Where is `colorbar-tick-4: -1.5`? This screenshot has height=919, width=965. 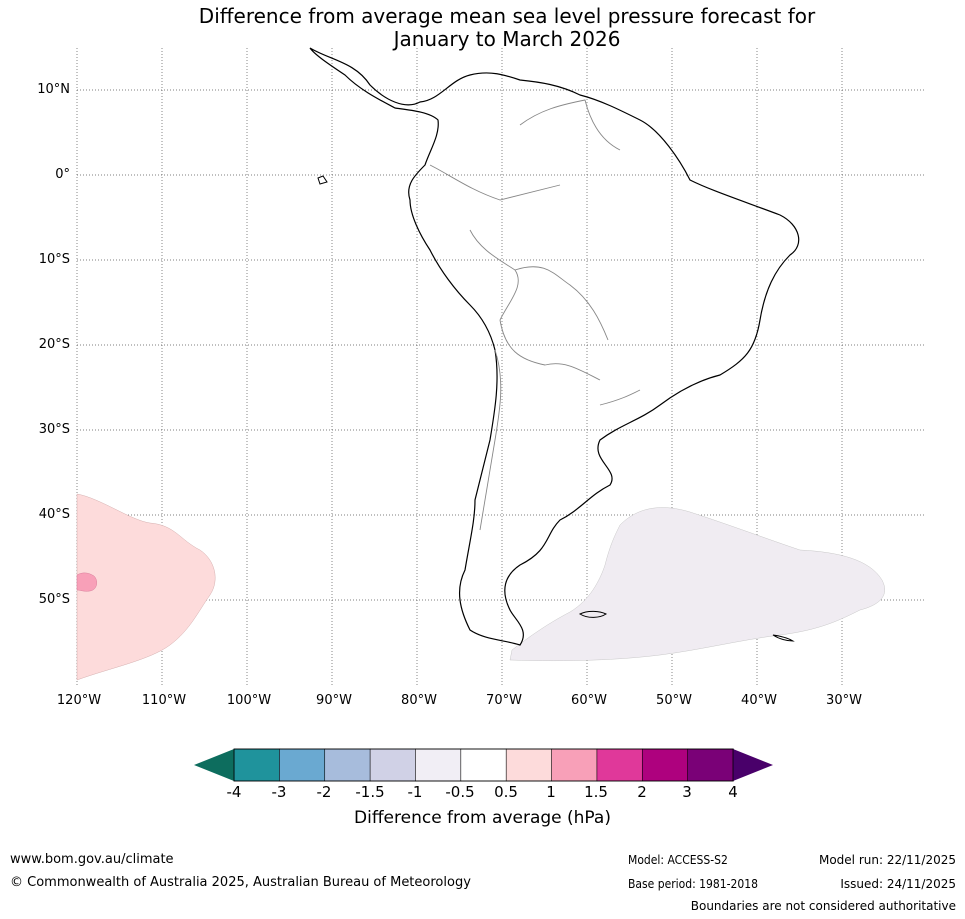 colorbar-tick-4: -1.5 is located at coordinates (370, 792).